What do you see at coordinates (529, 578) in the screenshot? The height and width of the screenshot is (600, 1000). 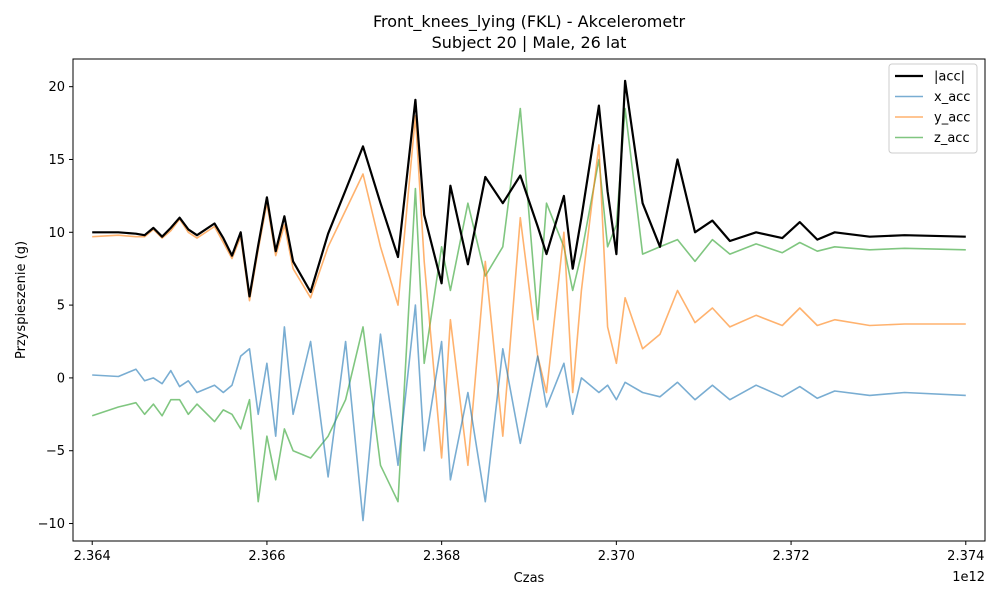 I see `x-axis-label: Czas` at bounding box center [529, 578].